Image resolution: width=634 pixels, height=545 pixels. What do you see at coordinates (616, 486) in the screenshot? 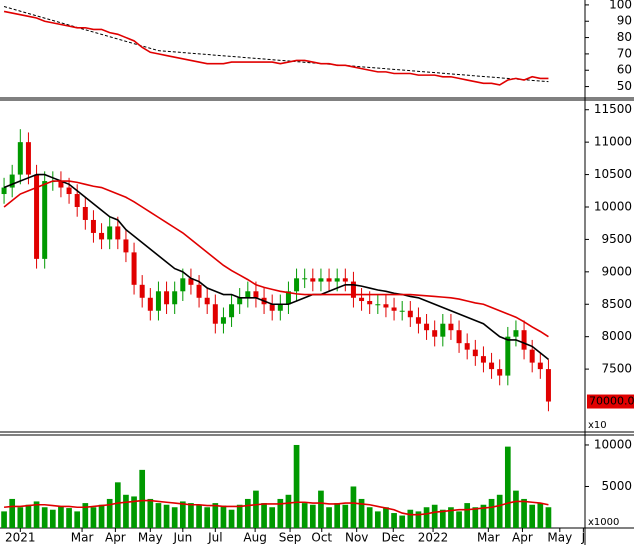
I see `y-tick-label: 5000` at bounding box center [616, 486].